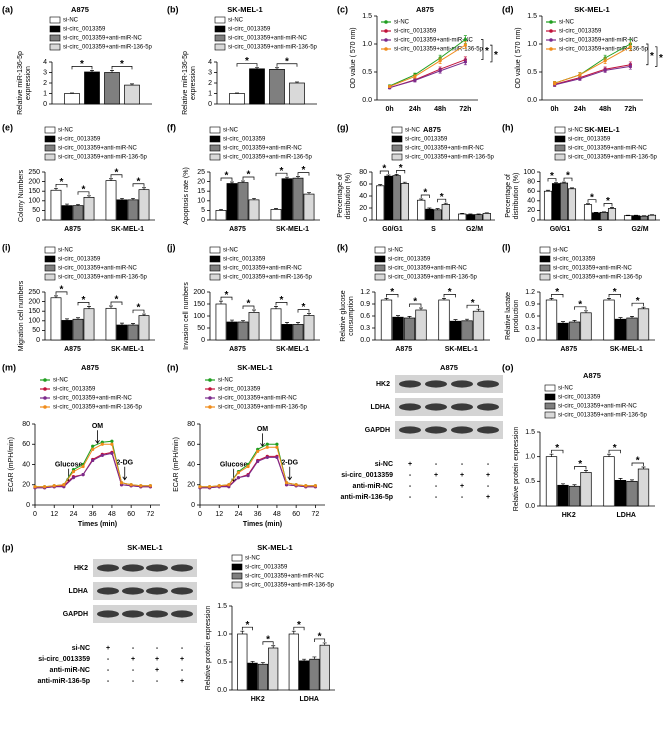  What do you see at coordinates (239, 514) in the screenshot?
I see `x-tick-label: 24` at bounding box center [239, 514].